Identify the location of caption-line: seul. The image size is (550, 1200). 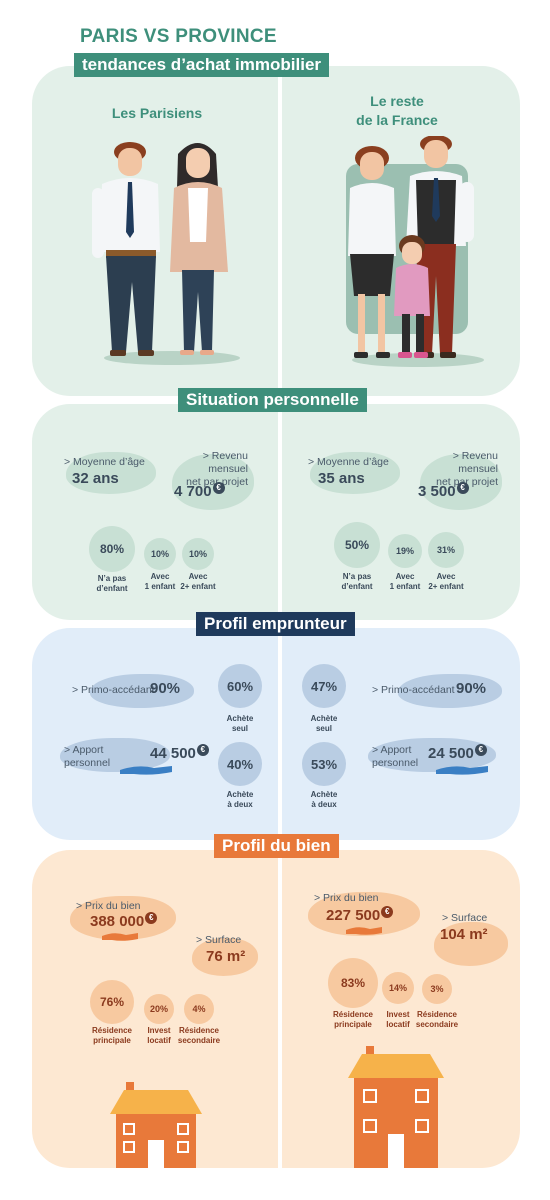
(239, 728).